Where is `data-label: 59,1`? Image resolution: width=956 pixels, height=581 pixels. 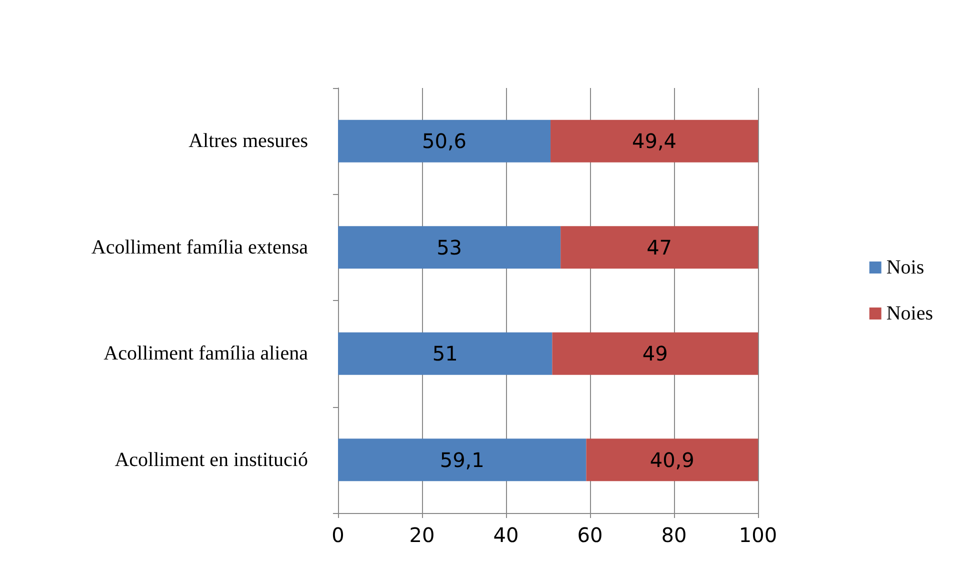
data-label: 59,1 is located at coordinates (462, 460).